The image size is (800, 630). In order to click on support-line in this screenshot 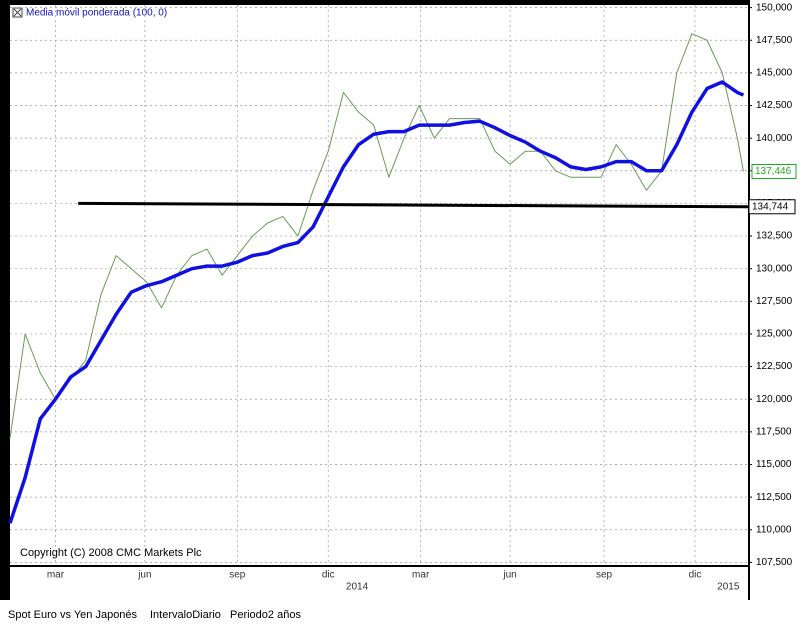, I will do `click(413, 205)`.